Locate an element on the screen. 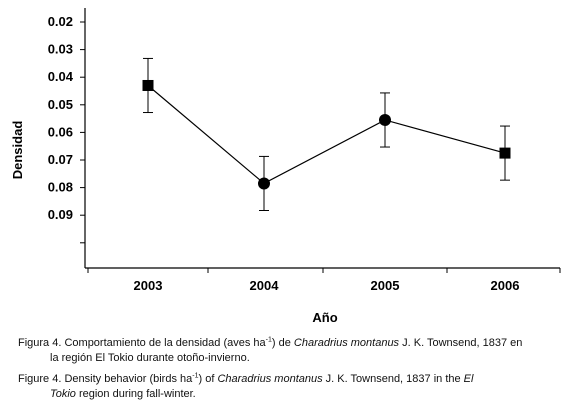 This screenshot has width=573, height=413. caption-en-mid: ) of is located at coordinates (208, 379).